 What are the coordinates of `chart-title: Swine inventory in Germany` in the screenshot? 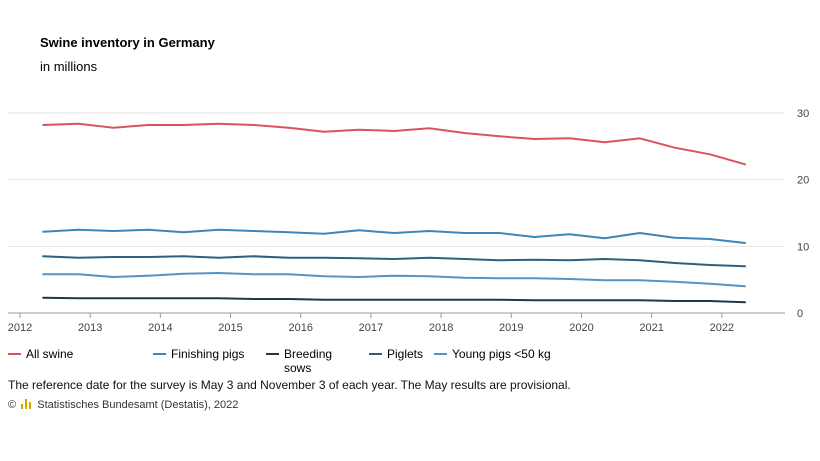 It's located at (127, 42).